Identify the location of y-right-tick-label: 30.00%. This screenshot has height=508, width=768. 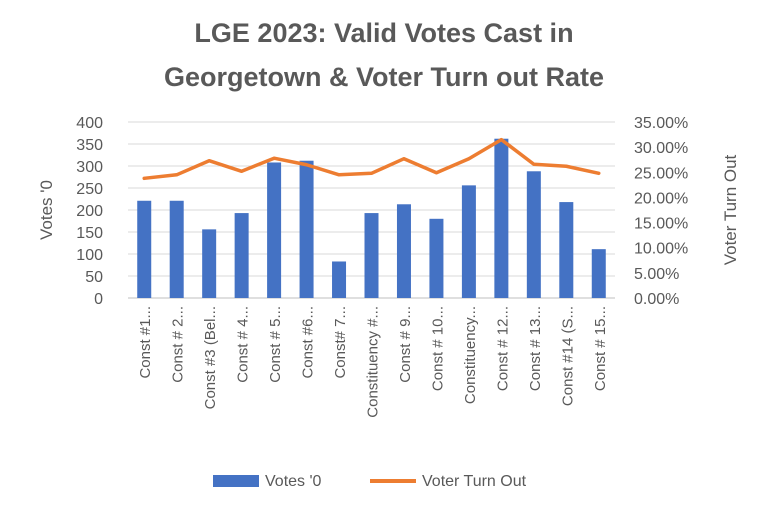
(661, 148).